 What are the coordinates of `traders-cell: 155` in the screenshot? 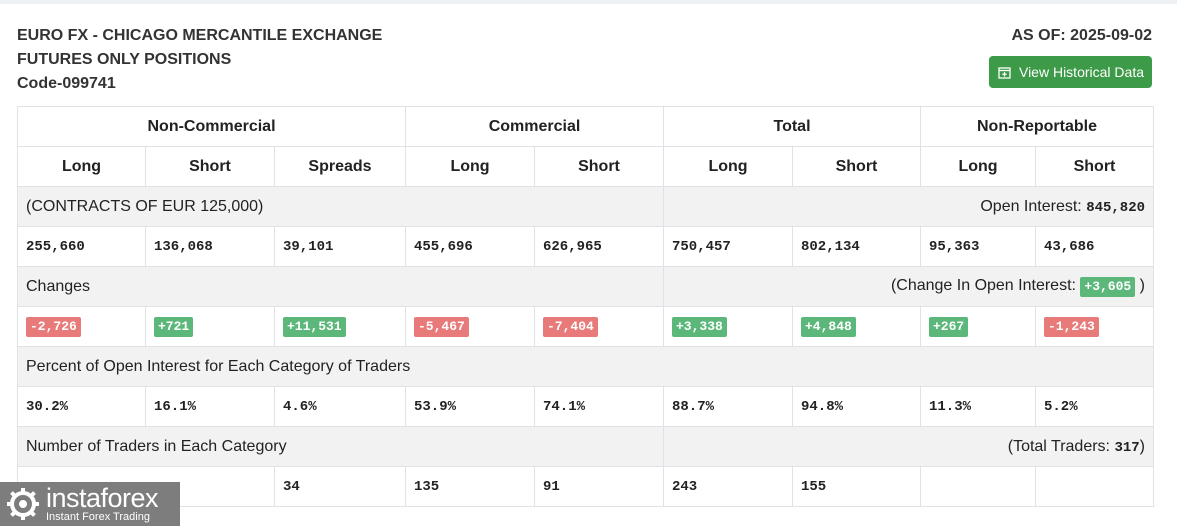 It's located at (856, 486).